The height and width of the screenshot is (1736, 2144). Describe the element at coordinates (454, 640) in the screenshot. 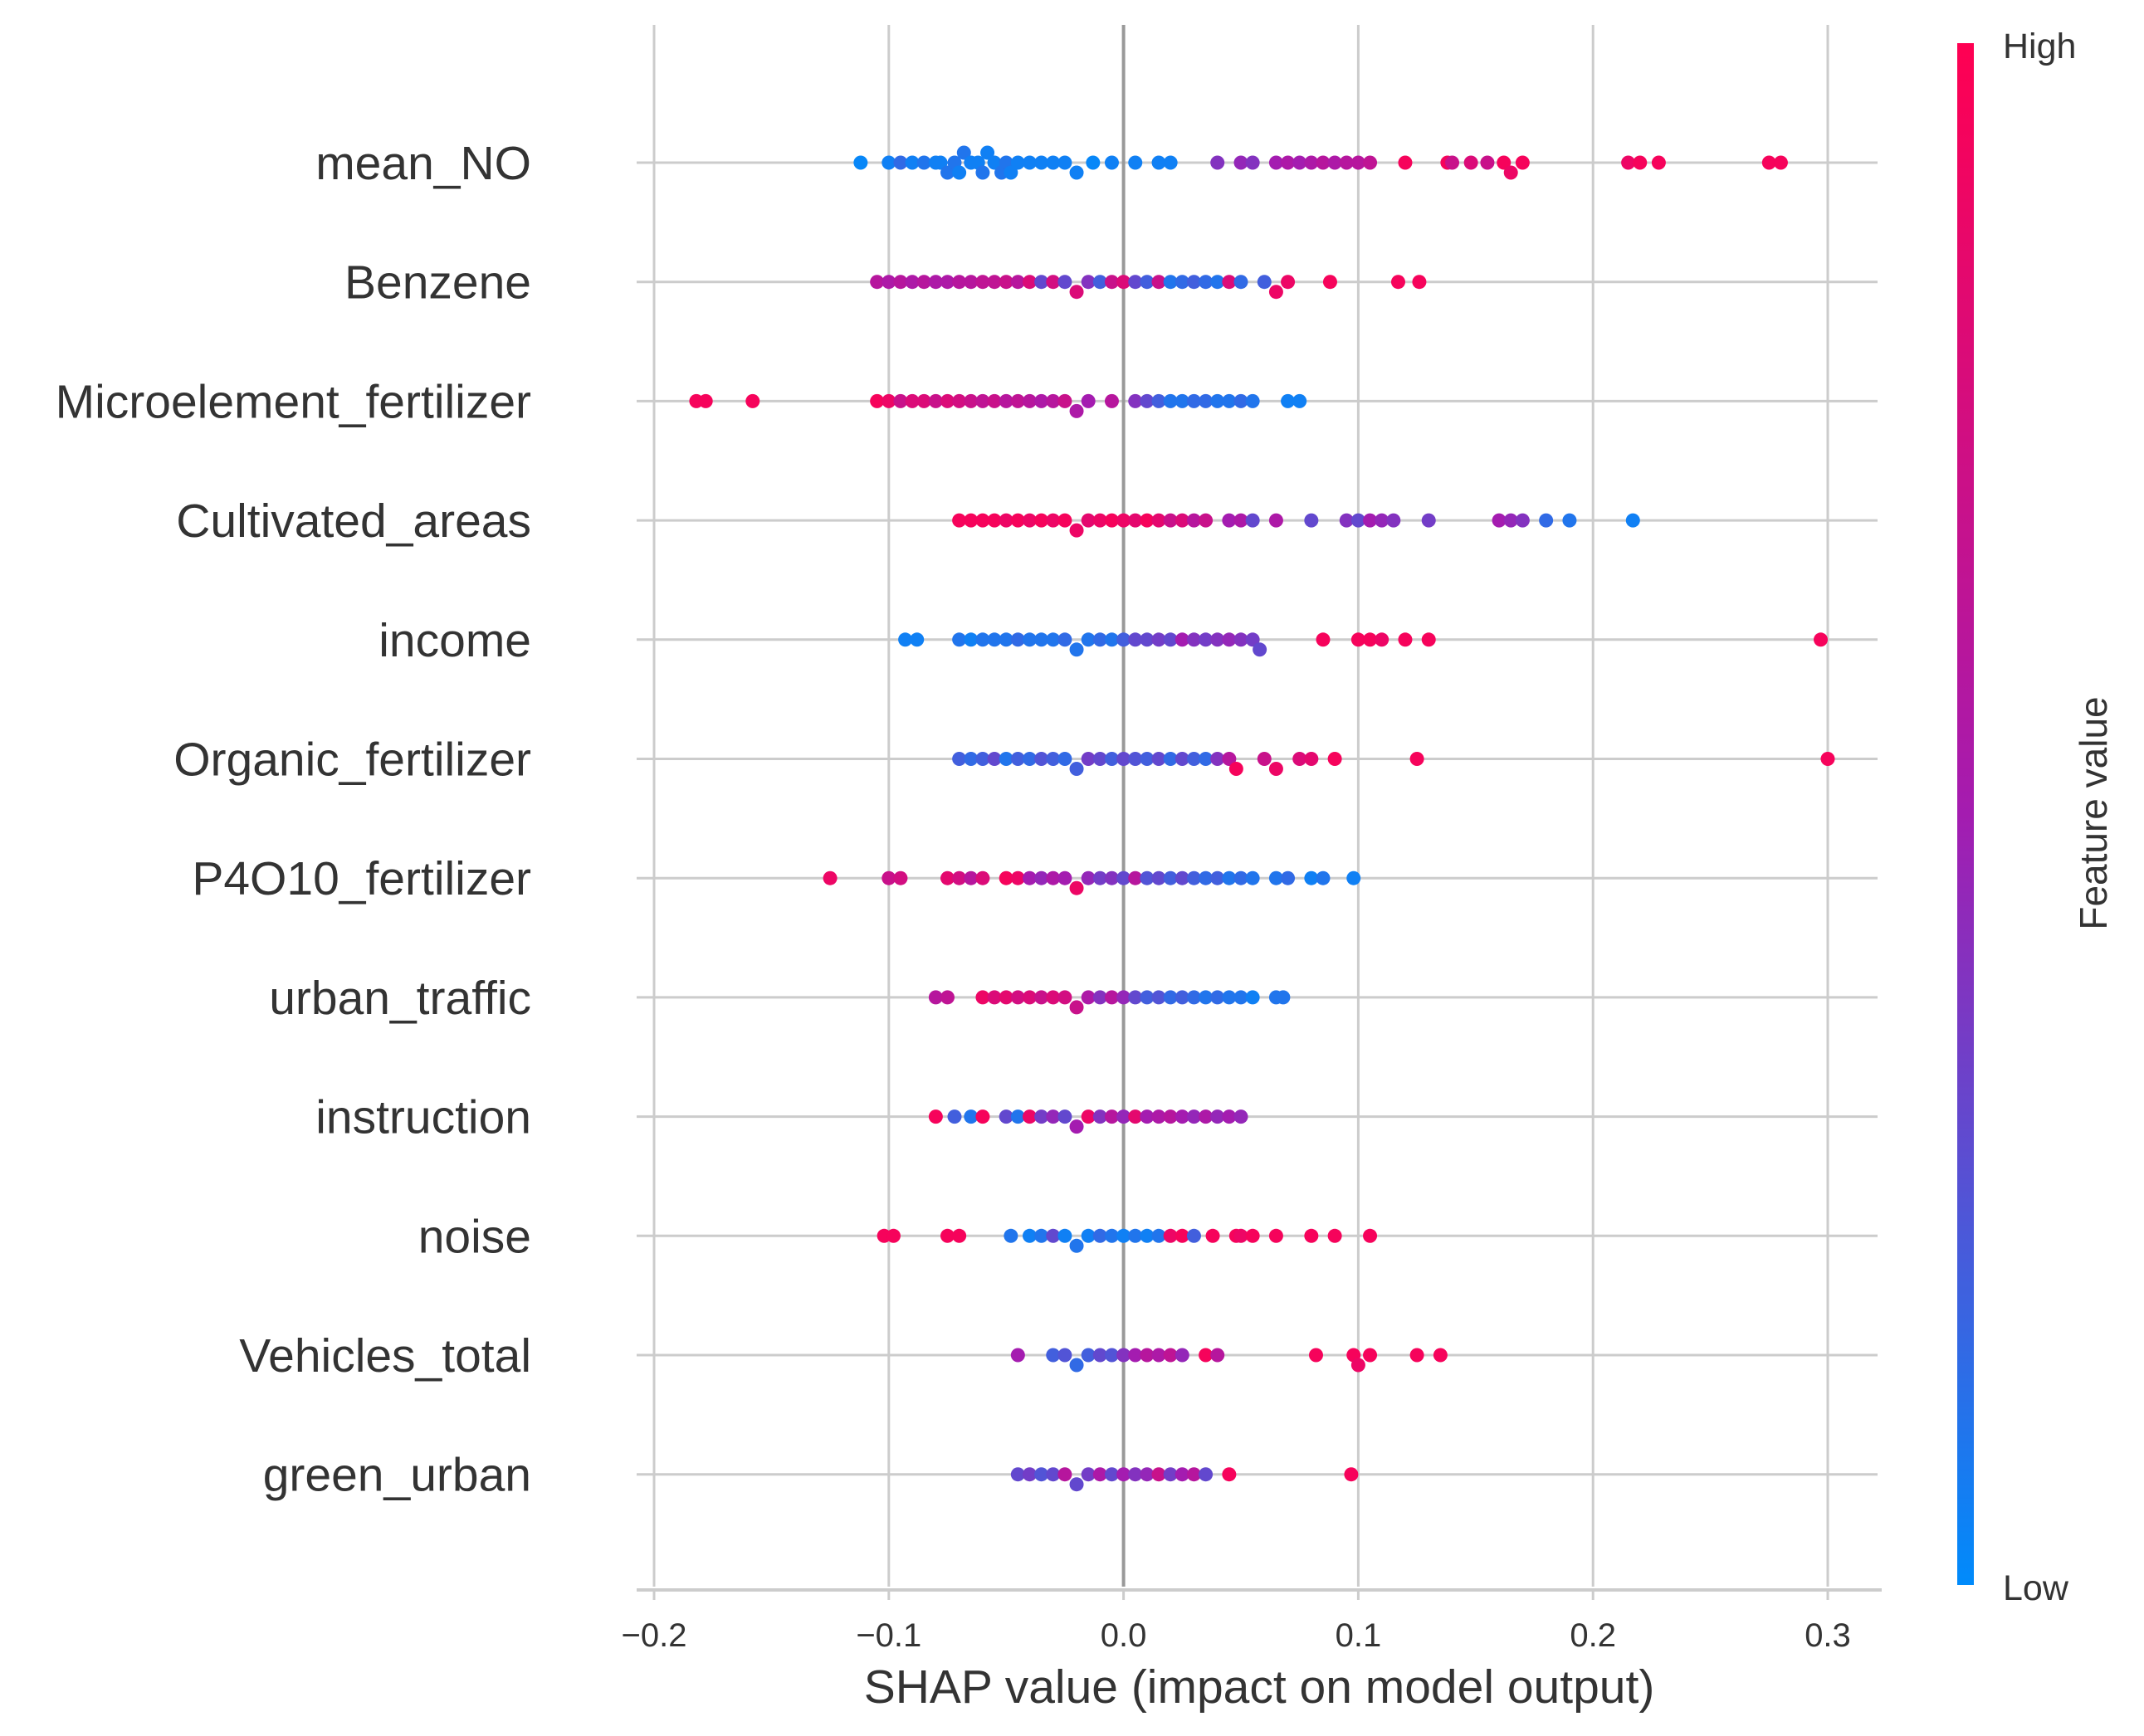

I see `feature-label: income` at that location.